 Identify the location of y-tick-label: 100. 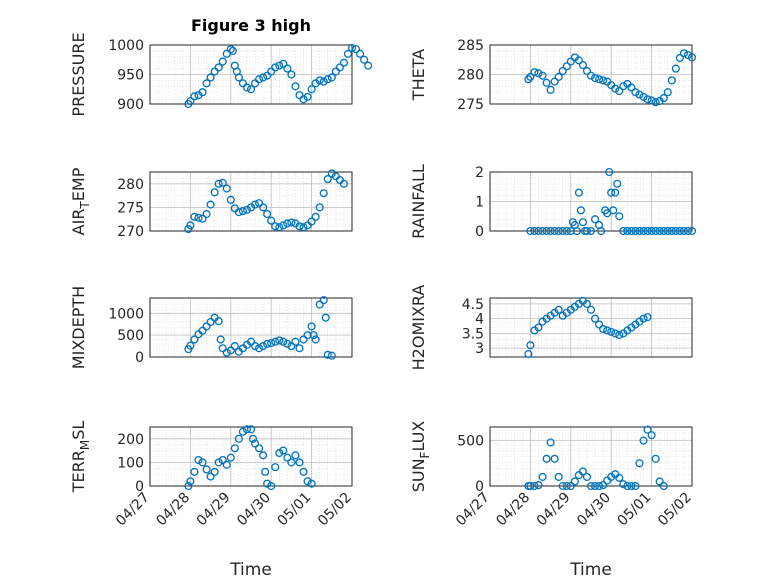
(130, 463).